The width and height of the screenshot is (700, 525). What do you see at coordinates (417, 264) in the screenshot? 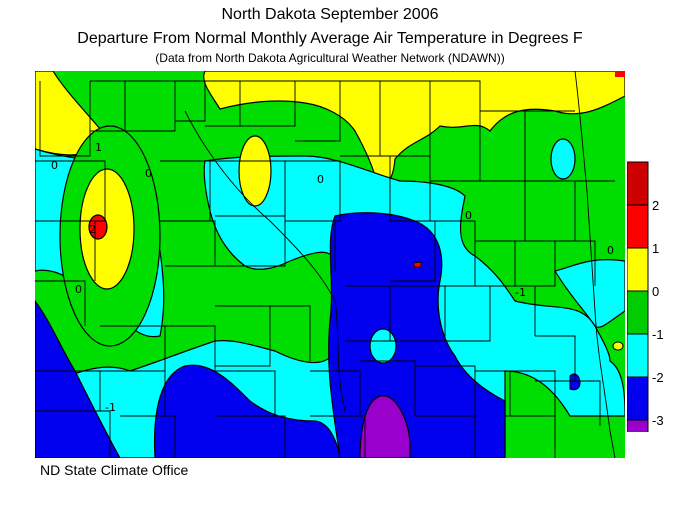
I see `zone-red-spot-central` at bounding box center [417, 264].